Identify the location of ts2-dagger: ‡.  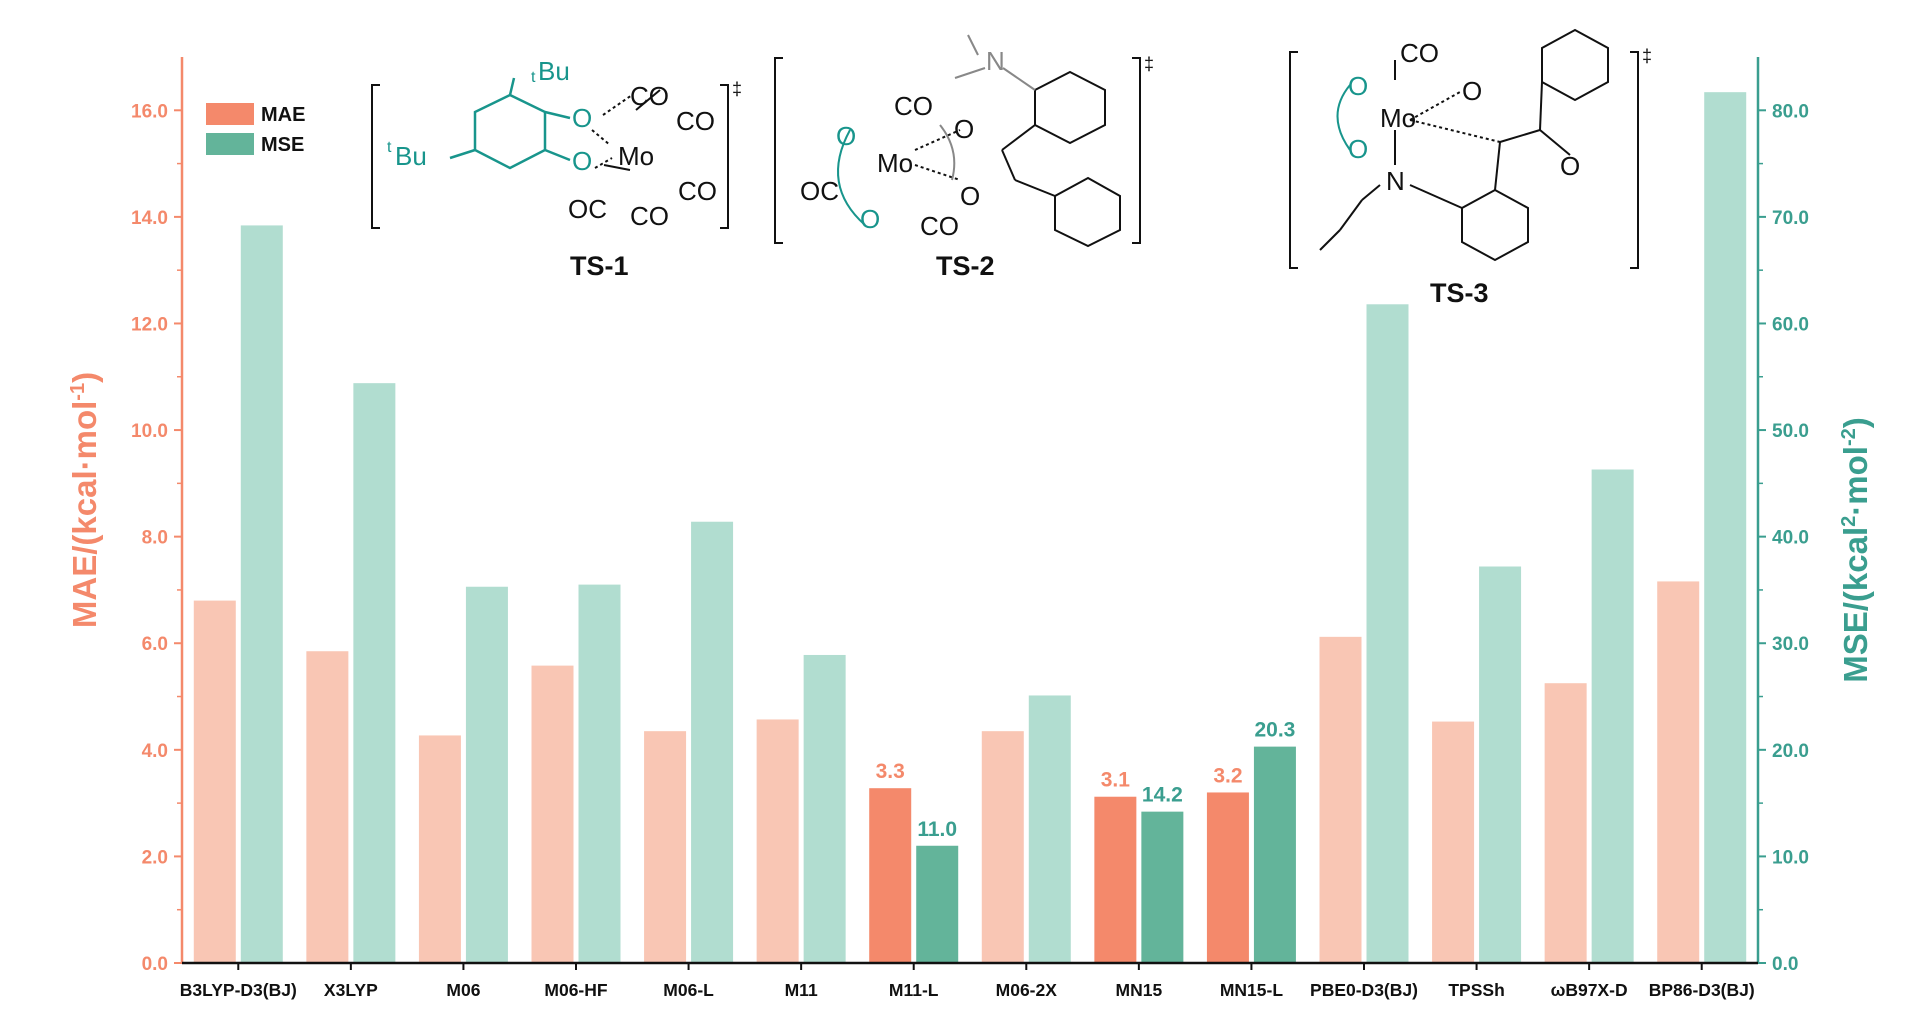
(1149, 64).